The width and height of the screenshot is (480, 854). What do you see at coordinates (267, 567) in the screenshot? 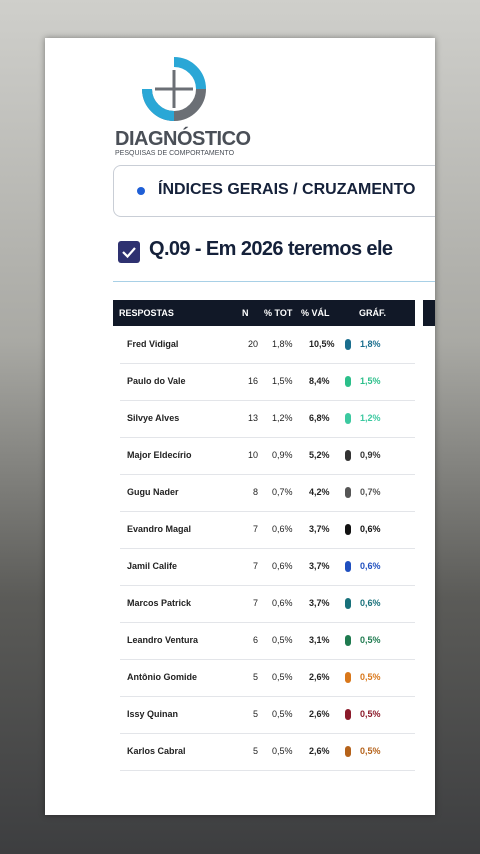
I see `table-row: Jamil Calife 7 0,6% 3,7% 0,6%` at bounding box center [267, 567].